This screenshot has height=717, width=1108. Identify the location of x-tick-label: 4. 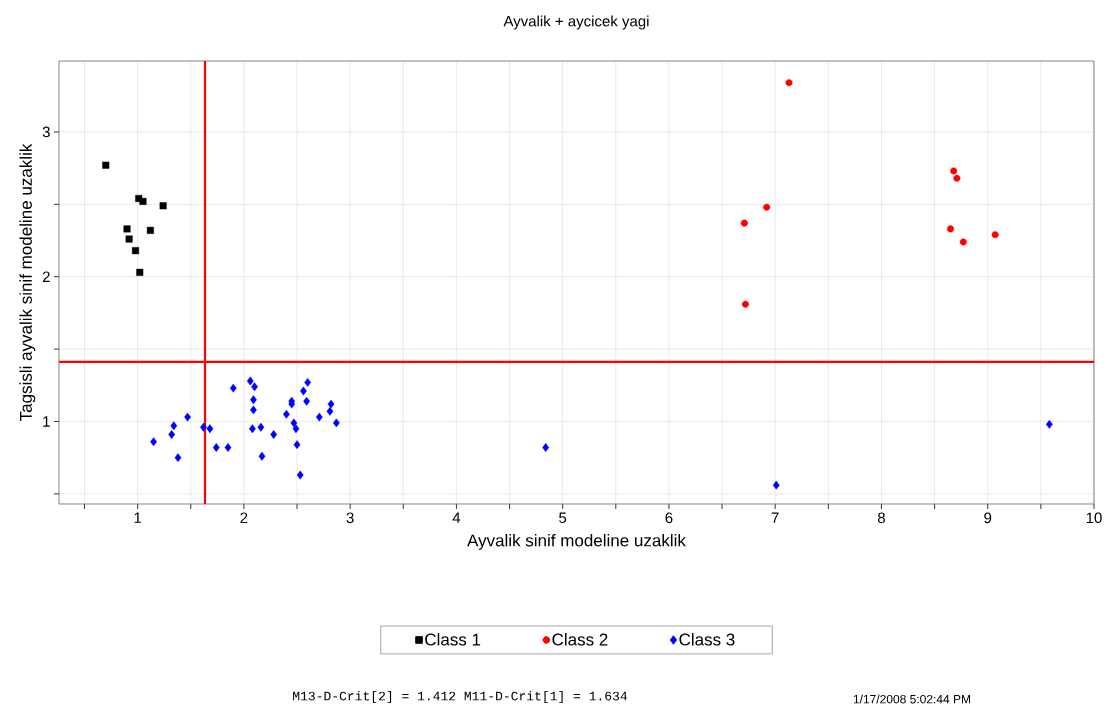
(456, 517).